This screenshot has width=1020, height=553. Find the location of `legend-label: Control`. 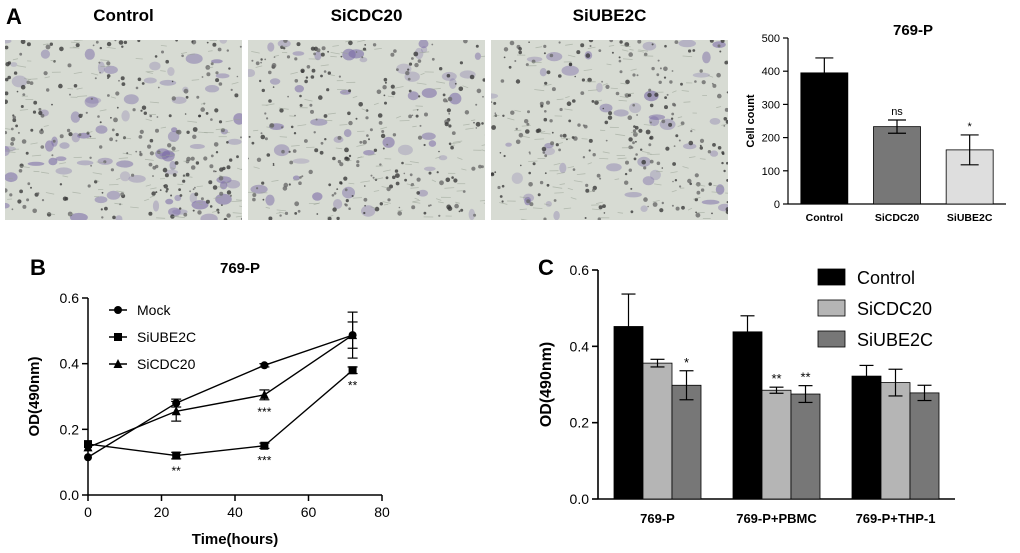

legend-label: Control is located at coordinates (886, 278).